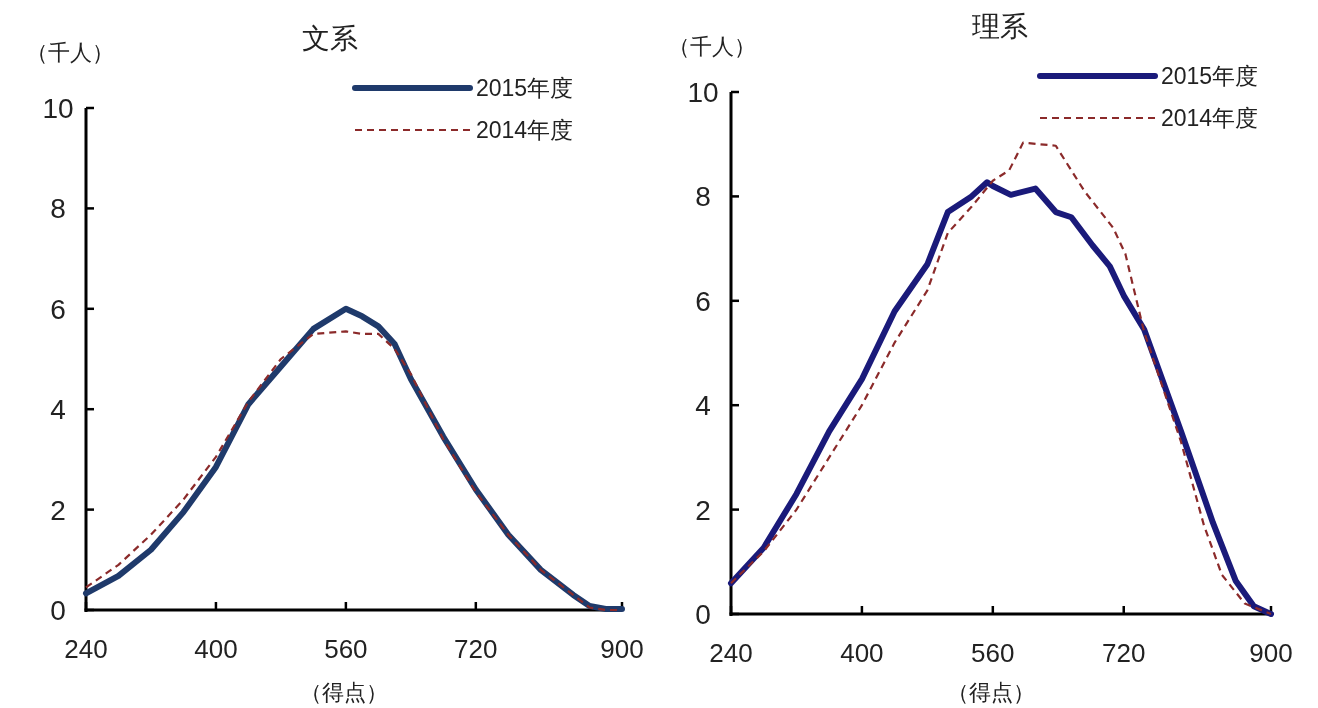 This screenshot has width=1318, height=708. I want to click on chart-title: 文系, so click(330, 38).